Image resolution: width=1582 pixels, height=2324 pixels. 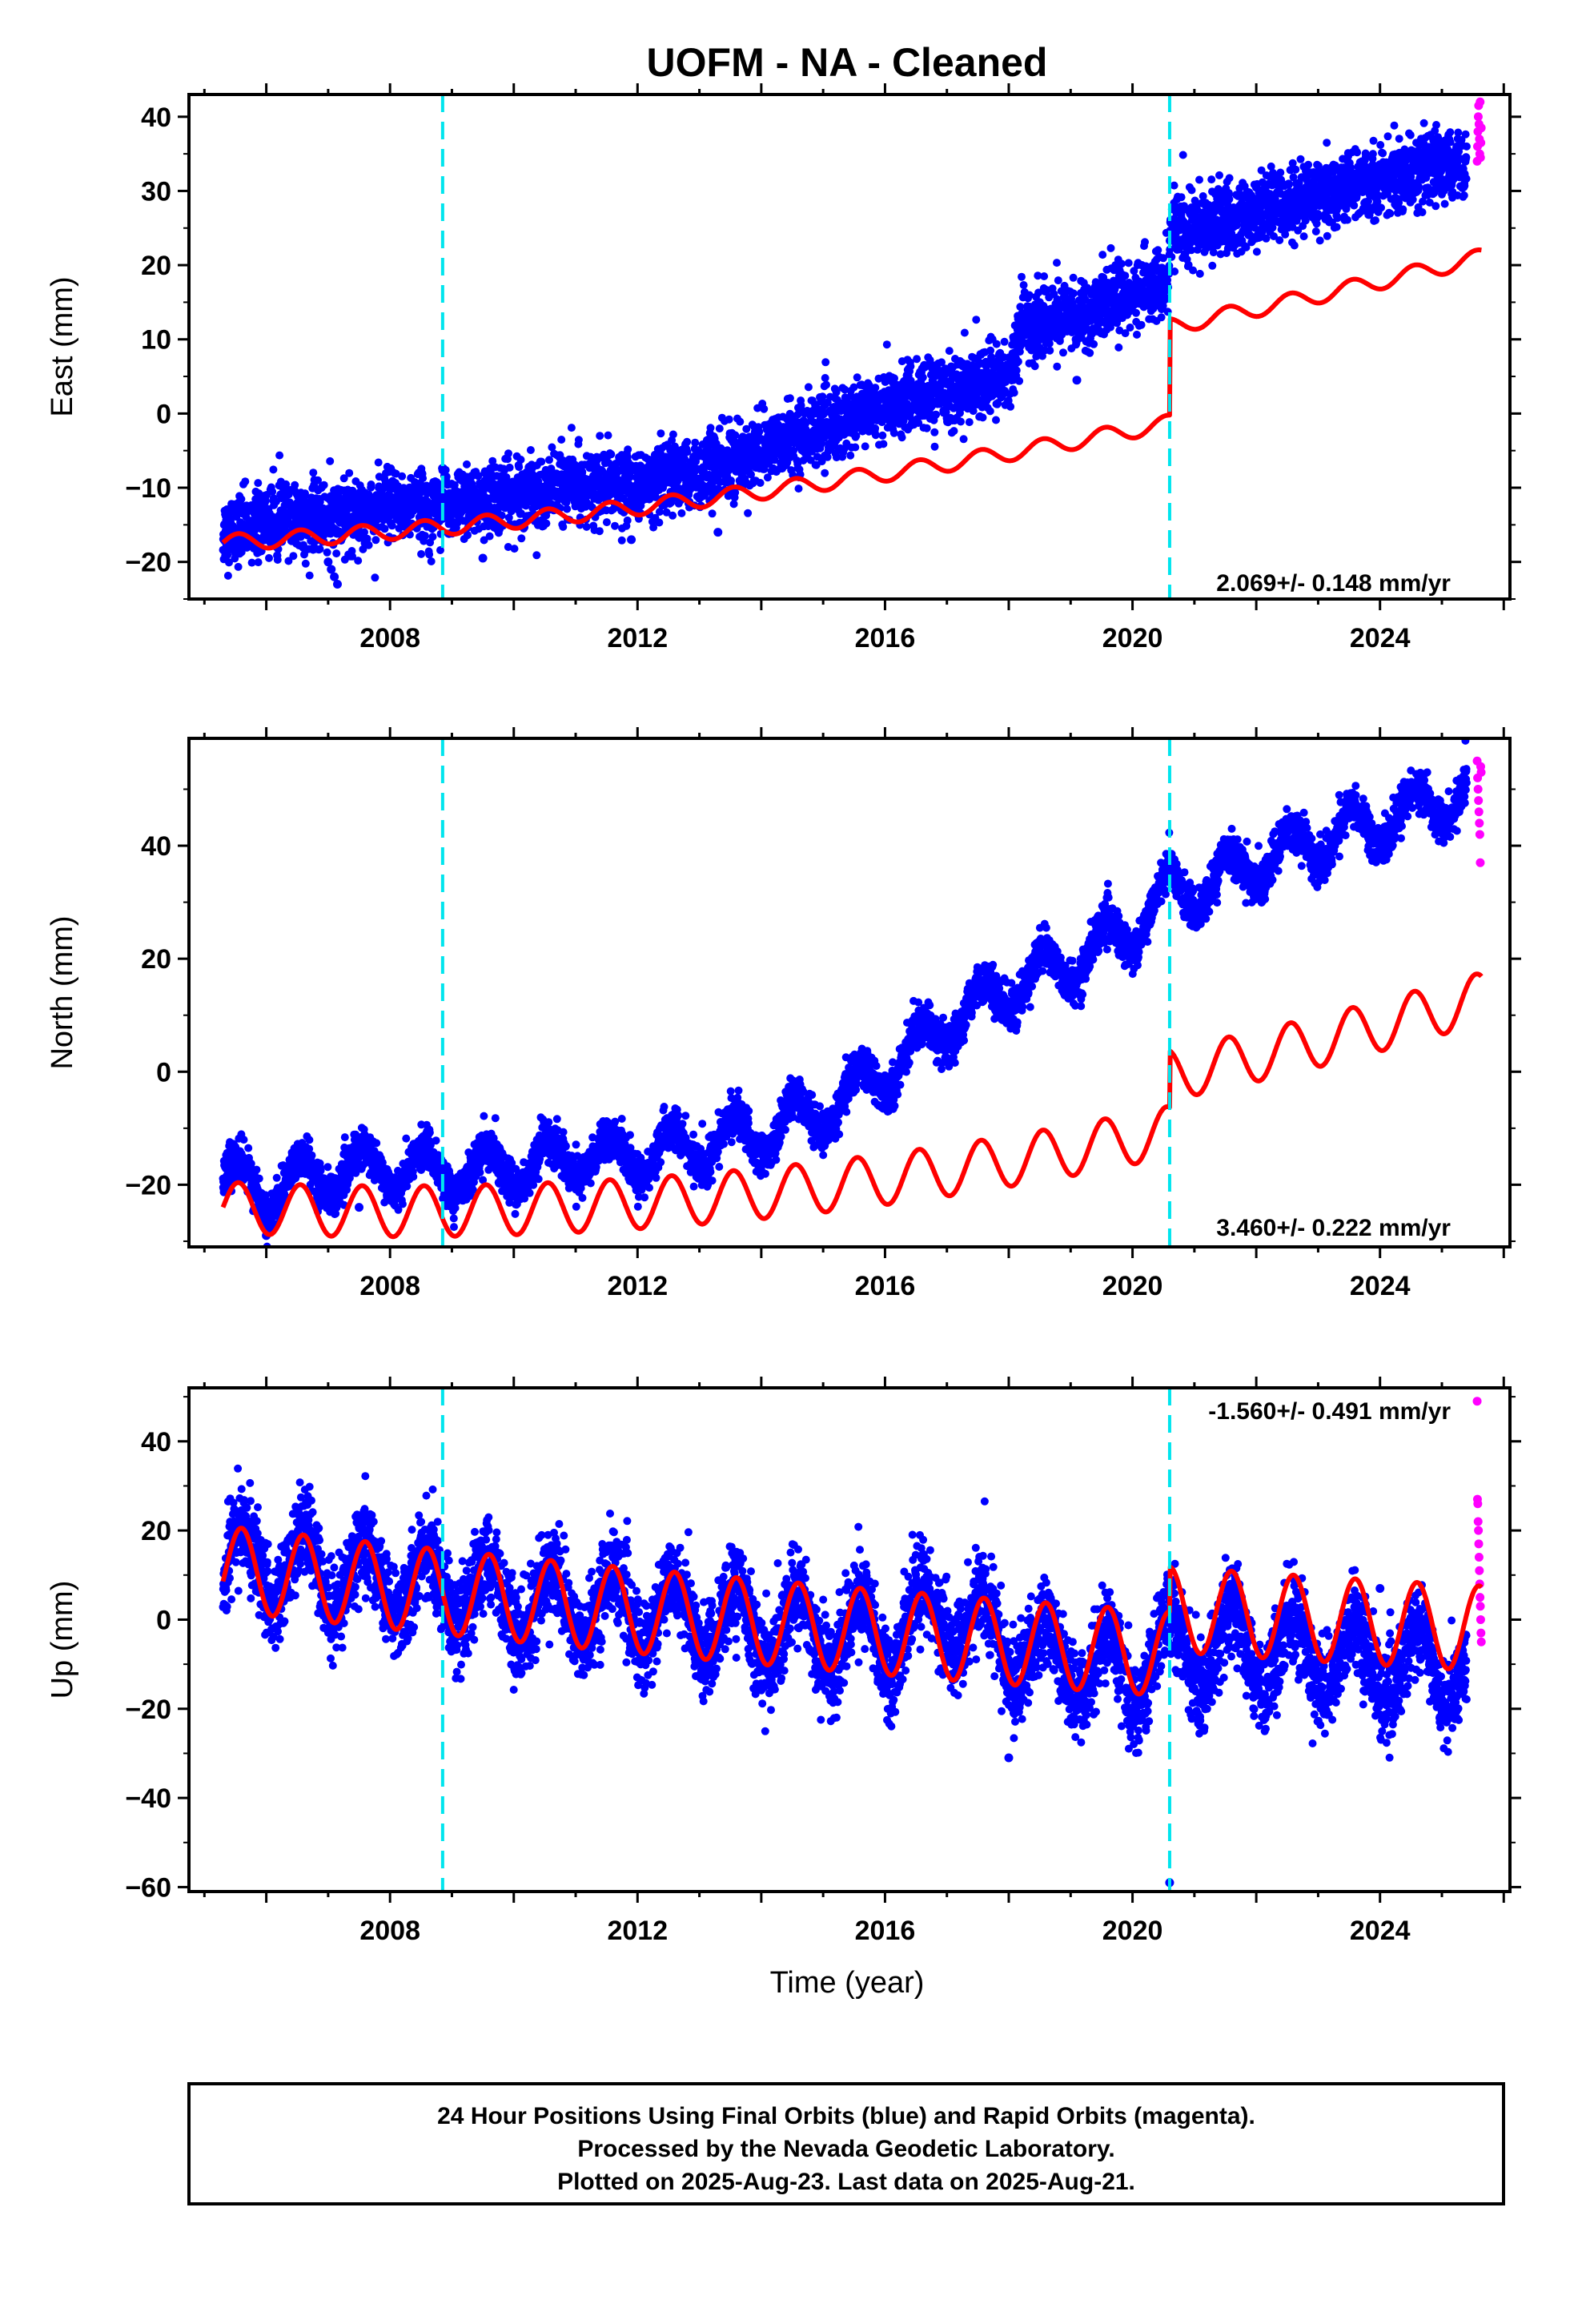 What do you see at coordinates (164, 414) in the screenshot?
I see `y-tick-label: 0` at bounding box center [164, 414].